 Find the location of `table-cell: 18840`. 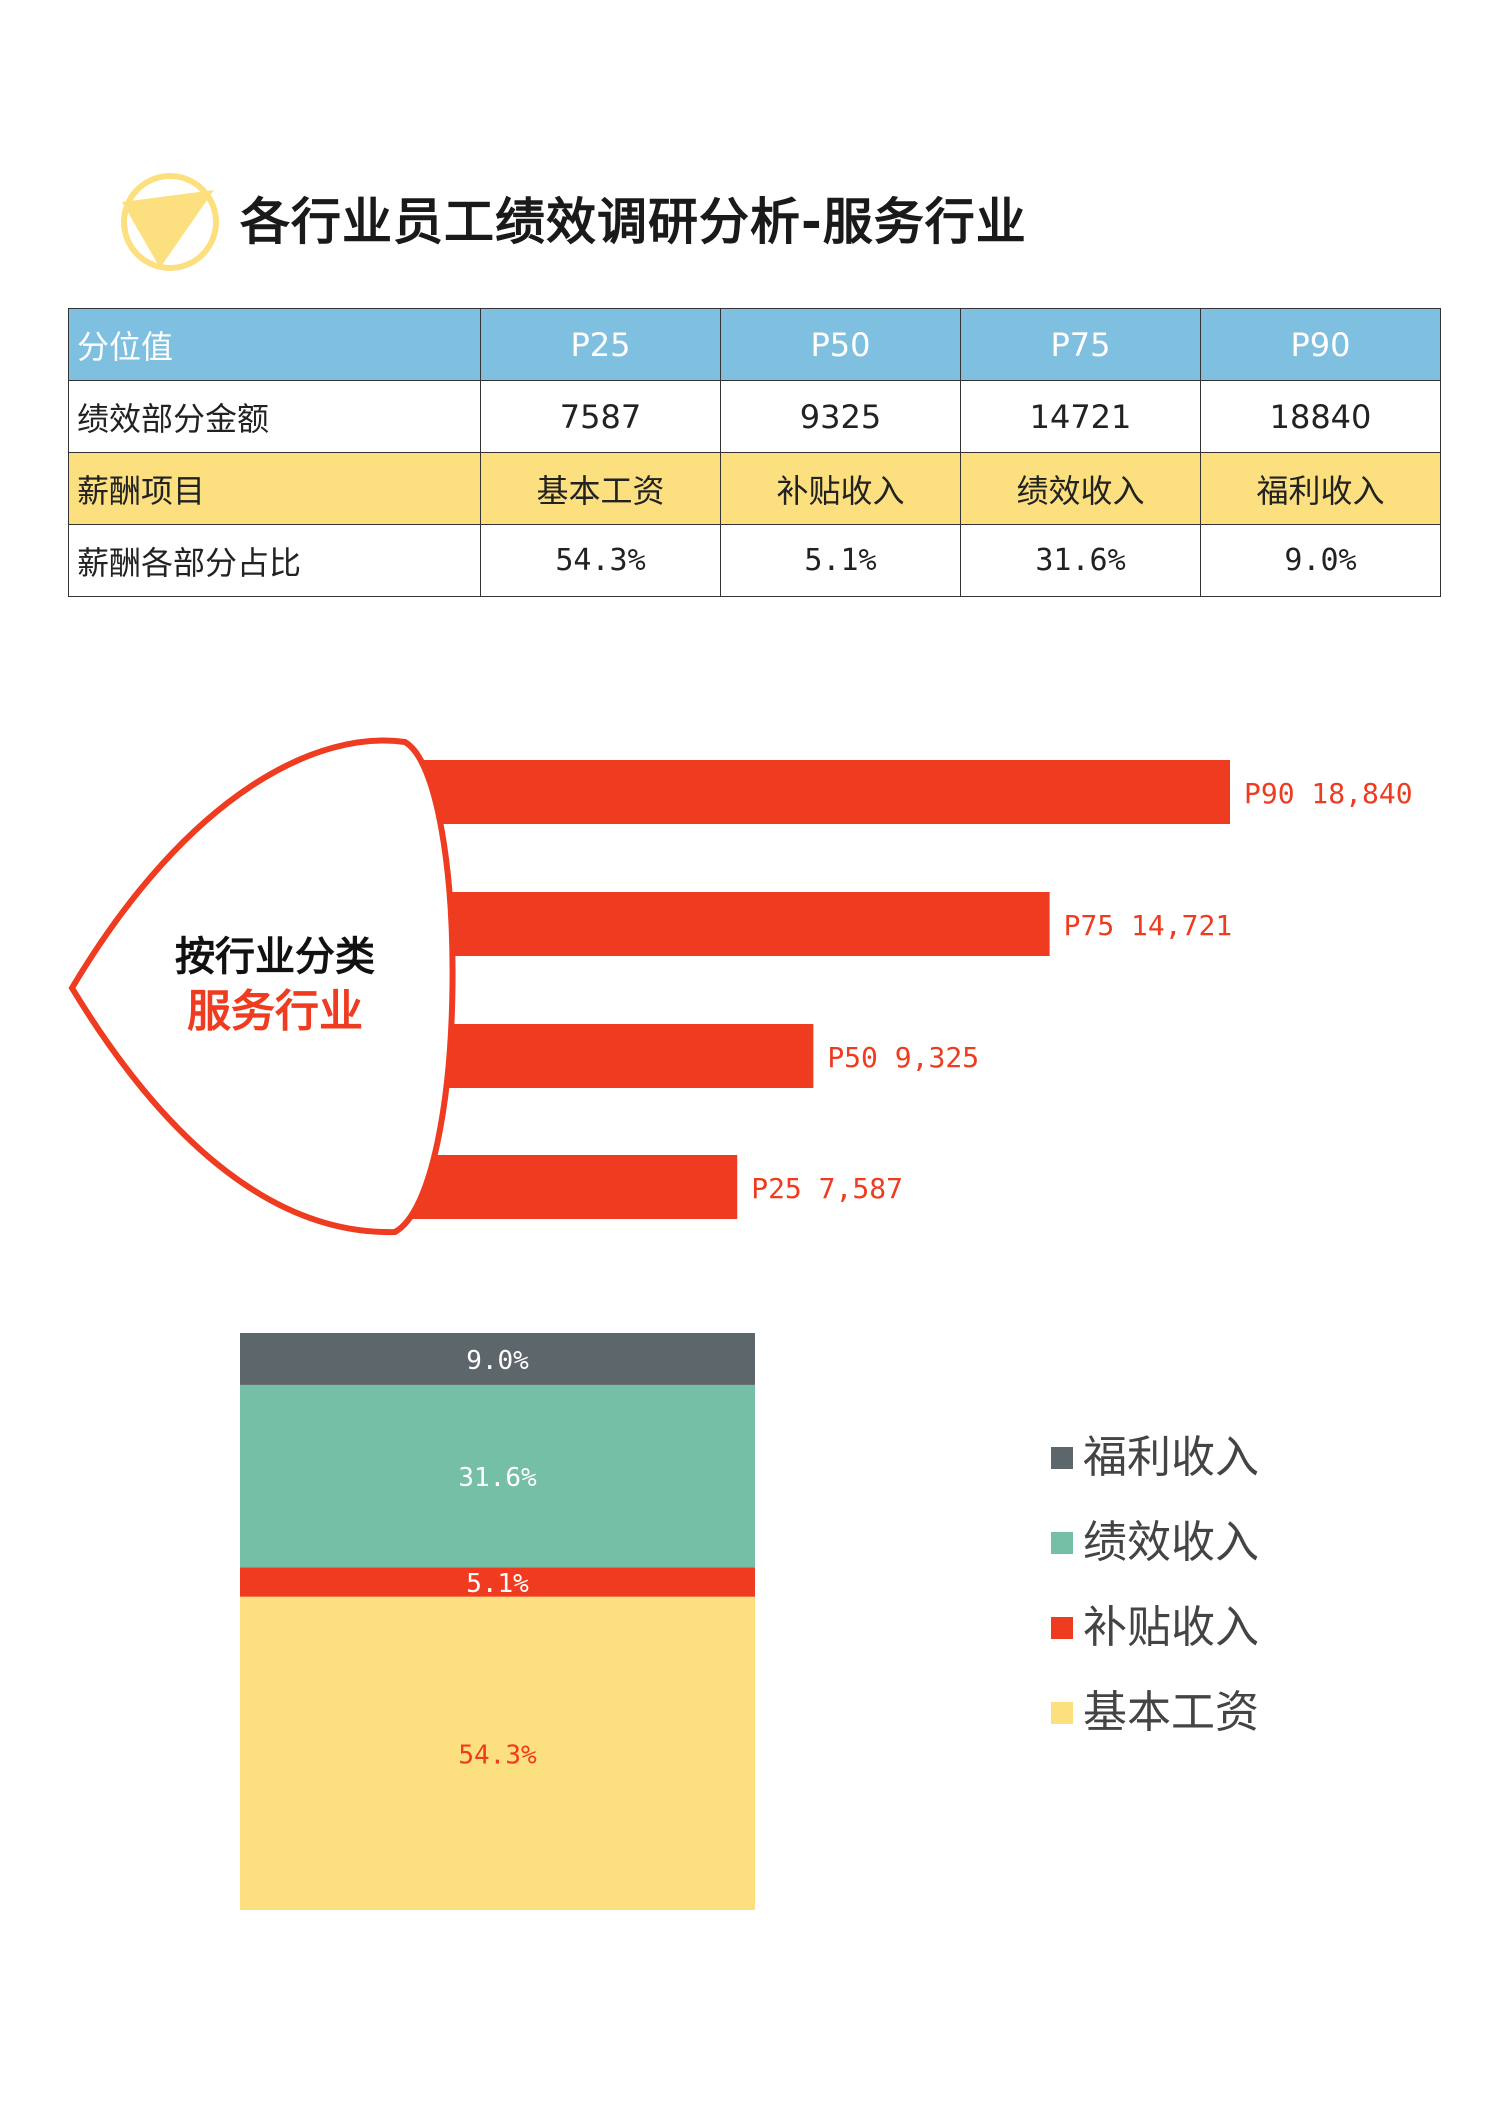

table-cell: 18840 is located at coordinates (1320, 416).